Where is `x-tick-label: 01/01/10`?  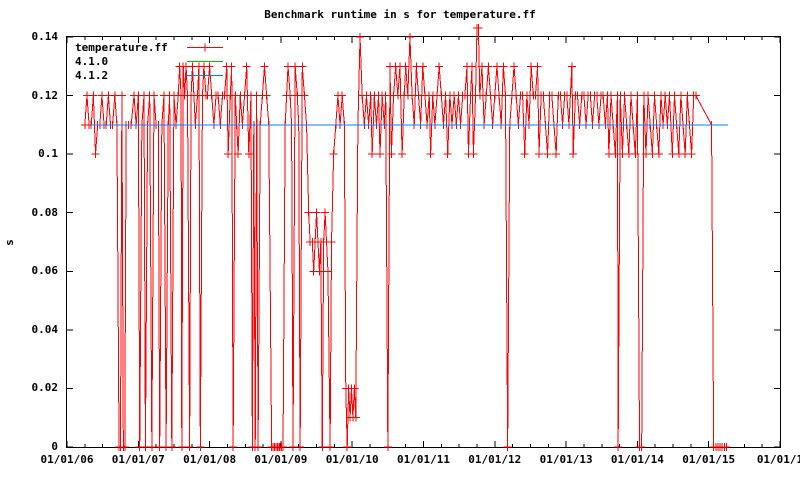
x-tick-label: 01/01/10 is located at coordinates (352, 459).